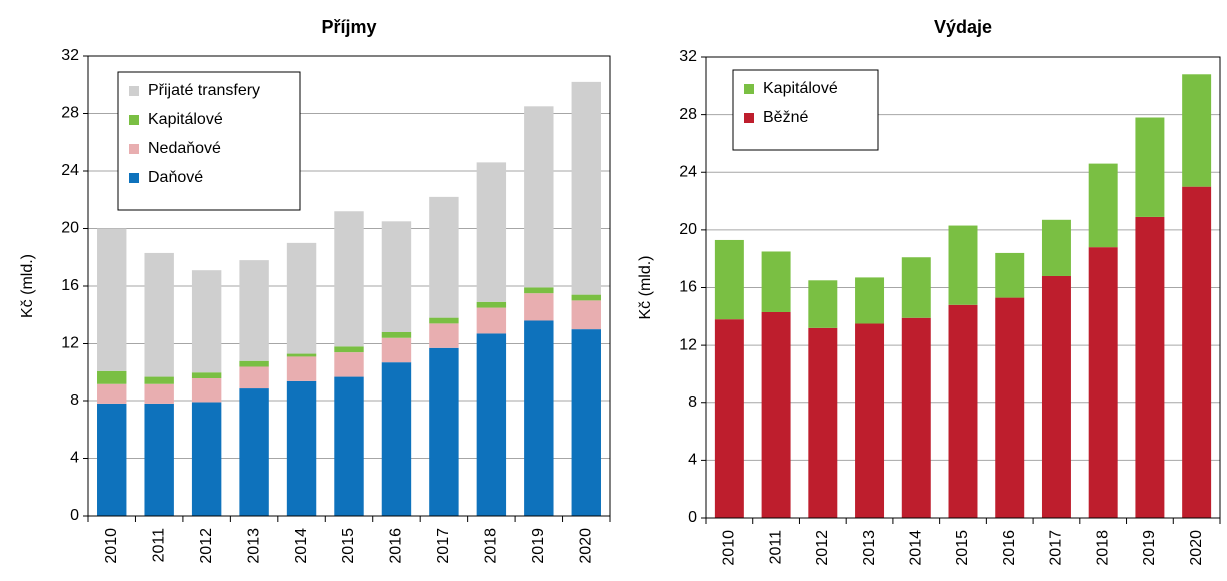 Image resolution: width=1227 pixels, height=581 pixels. I want to click on legend-label: Kapitálové, so click(185, 119).